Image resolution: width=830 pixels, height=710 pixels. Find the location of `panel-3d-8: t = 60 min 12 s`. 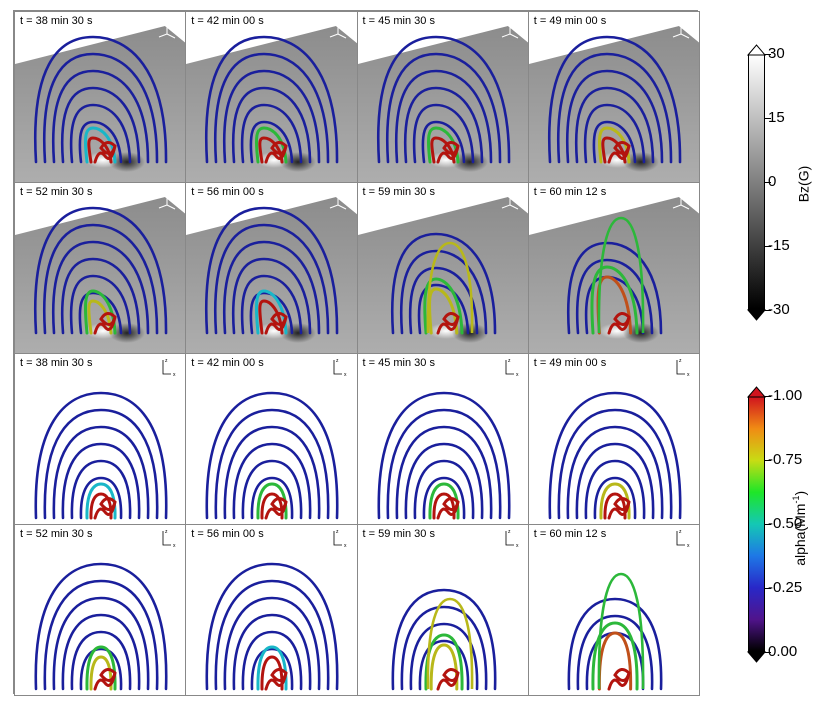

panel-3d-8: t = 60 min 12 s is located at coordinates (613, 268).